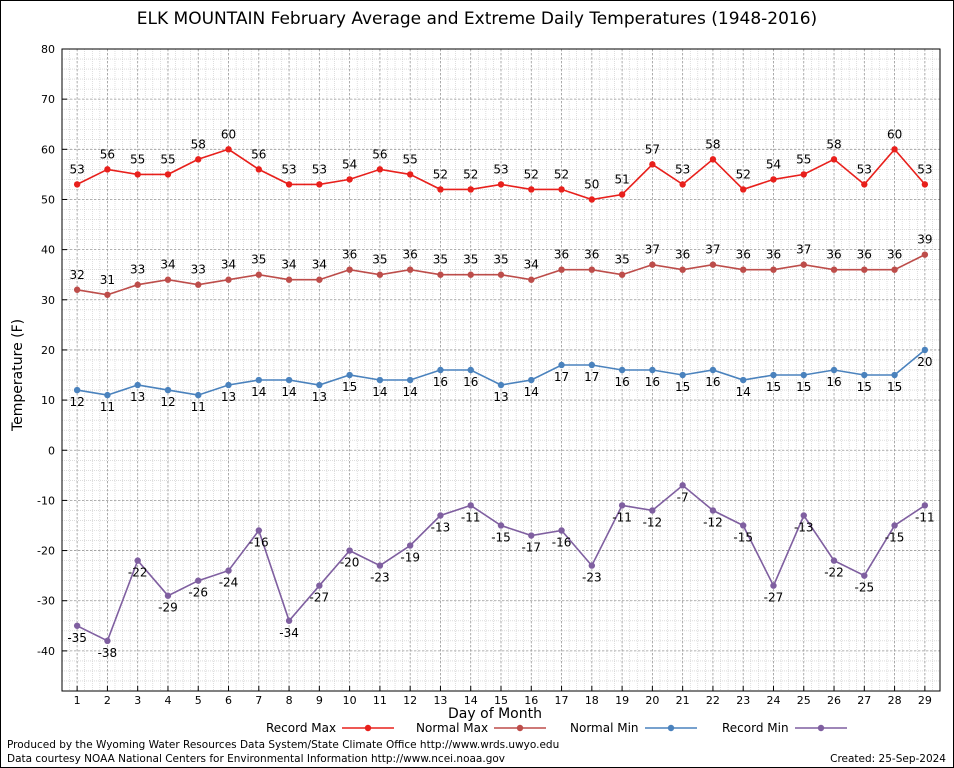 This screenshot has height=768, width=954. I want to click on data-label: 12, so click(167, 402).